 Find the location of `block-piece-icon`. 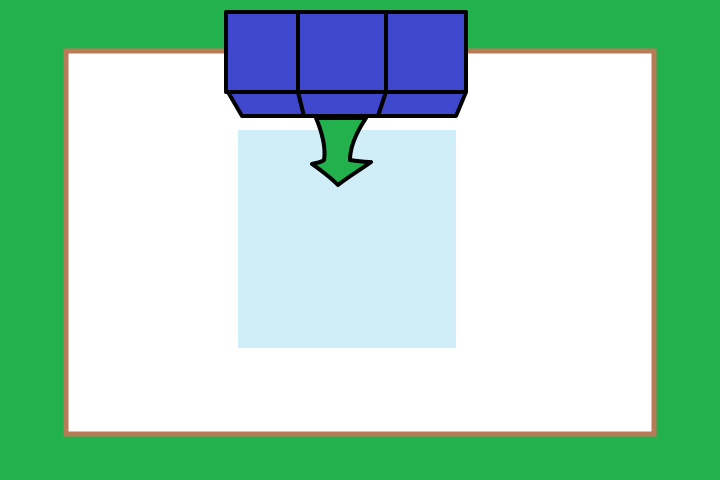

block-piece-icon is located at coordinates (346, 64).